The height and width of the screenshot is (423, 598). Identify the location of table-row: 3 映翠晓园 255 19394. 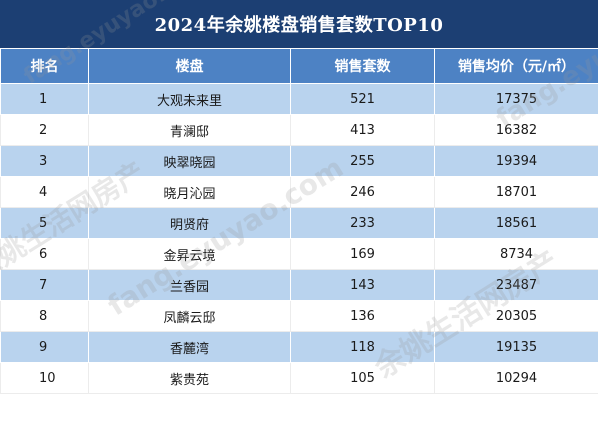
(299, 161).